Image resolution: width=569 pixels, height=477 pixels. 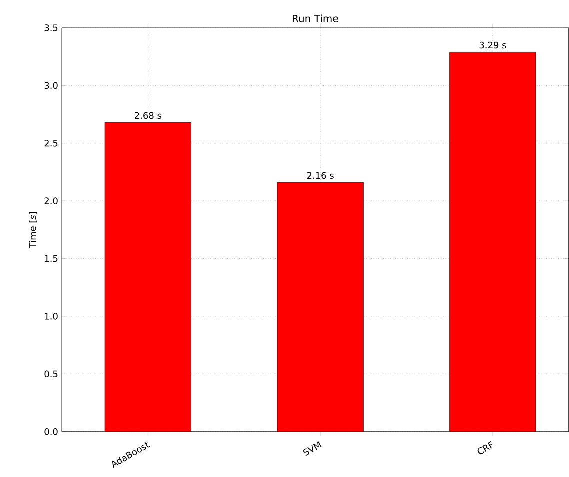 What do you see at coordinates (485, 447) in the screenshot?
I see `x-tick-label: CRF` at bounding box center [485, 447].